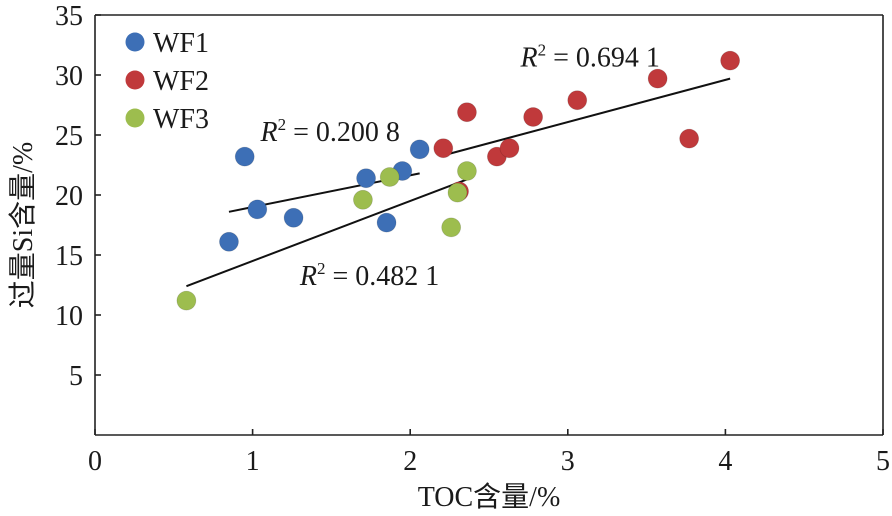 Image resolution: width=892 pixels, height=516 pixels. I want to click on wf3-trendline, so click(327, 233).